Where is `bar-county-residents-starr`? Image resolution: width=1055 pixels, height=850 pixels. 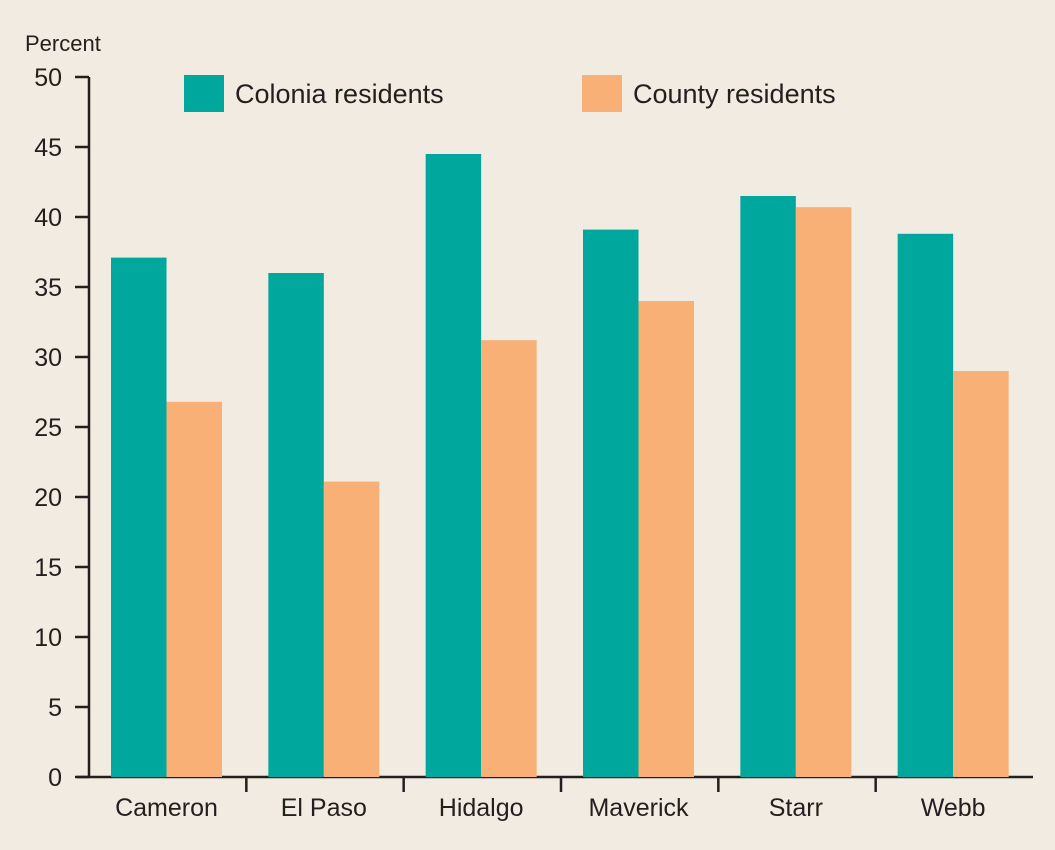
bar-county-residents-starr is located at coordinates (823, 492).